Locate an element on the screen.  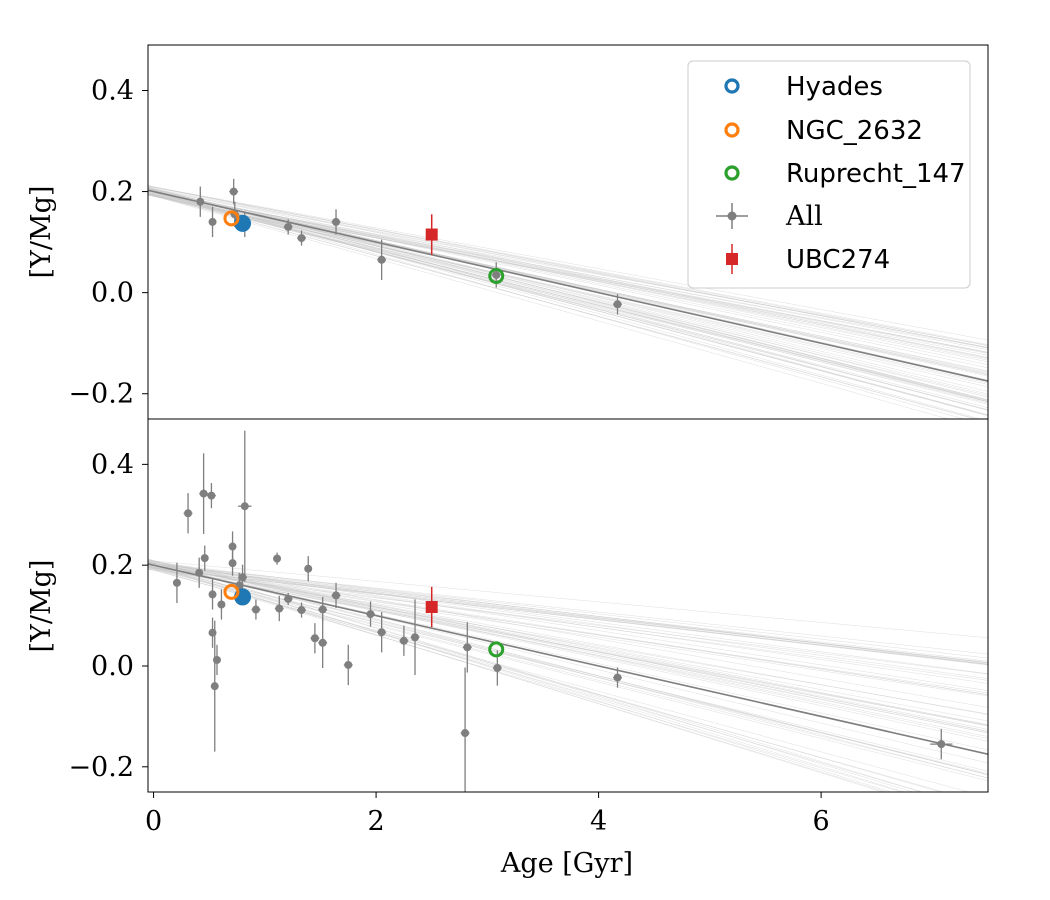
bottom-x-axis: 0 2 4 6 is located at coordinates (487, 814).